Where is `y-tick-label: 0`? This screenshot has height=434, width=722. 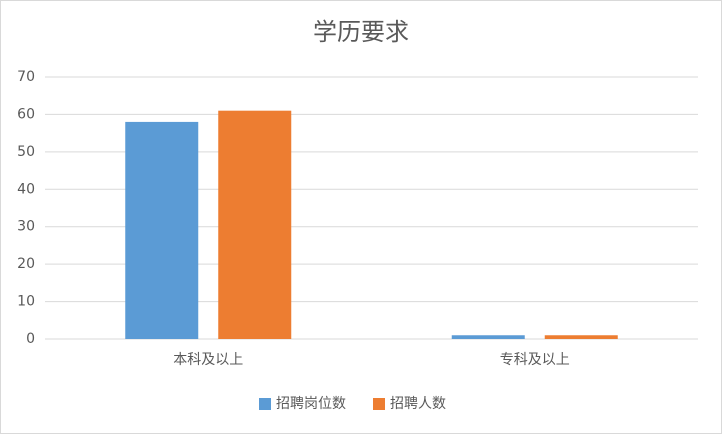
y-tick-label: 0 is located at coordinates (30, 339).